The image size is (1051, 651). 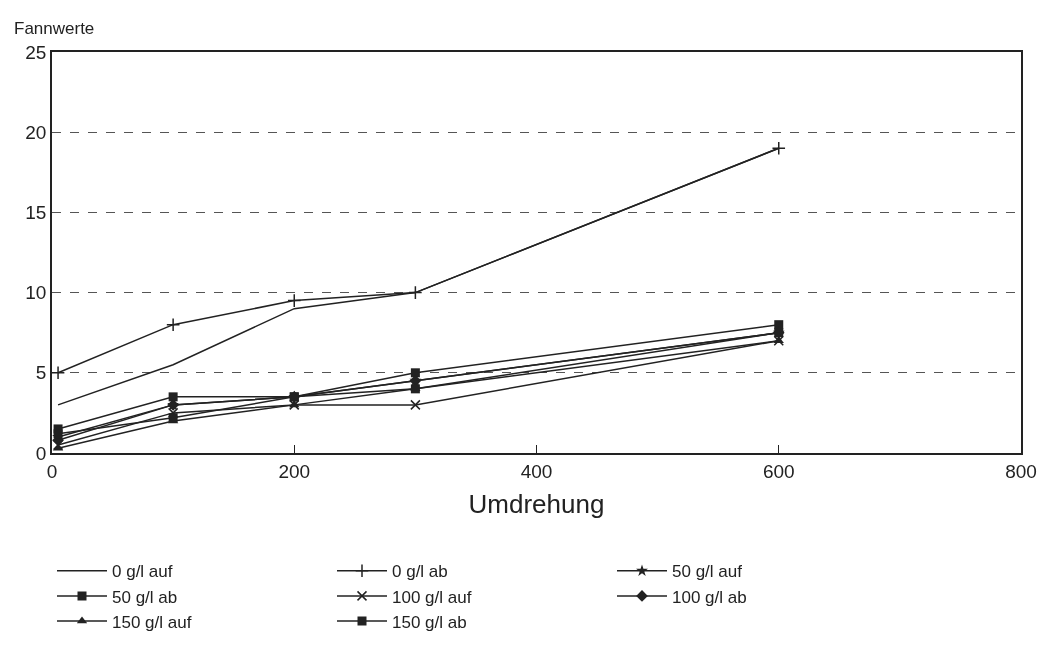 I want to click on y-tick-label: 25, so click(x=36, y=52).